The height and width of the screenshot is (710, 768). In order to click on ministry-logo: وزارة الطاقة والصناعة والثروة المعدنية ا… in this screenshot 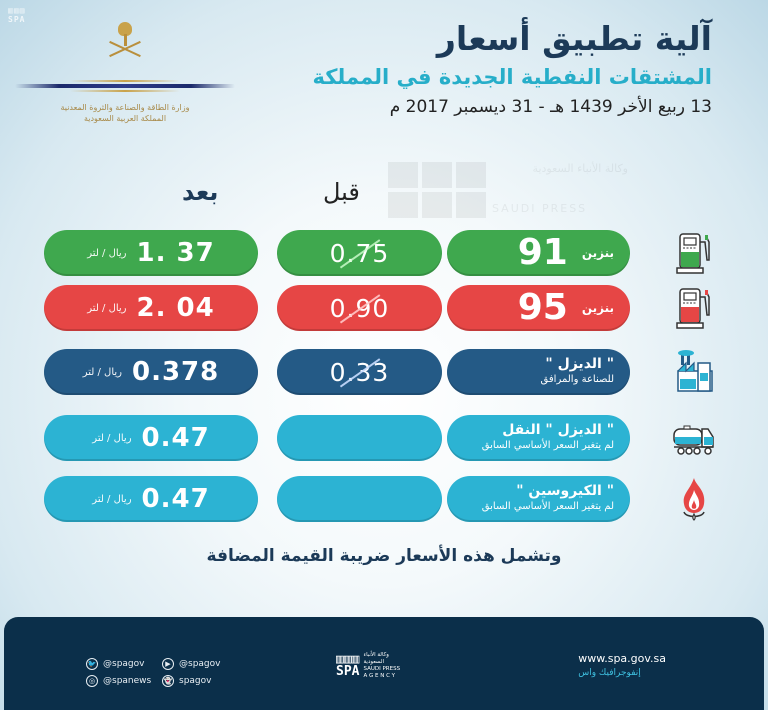, I will do `click(125, 70)`.